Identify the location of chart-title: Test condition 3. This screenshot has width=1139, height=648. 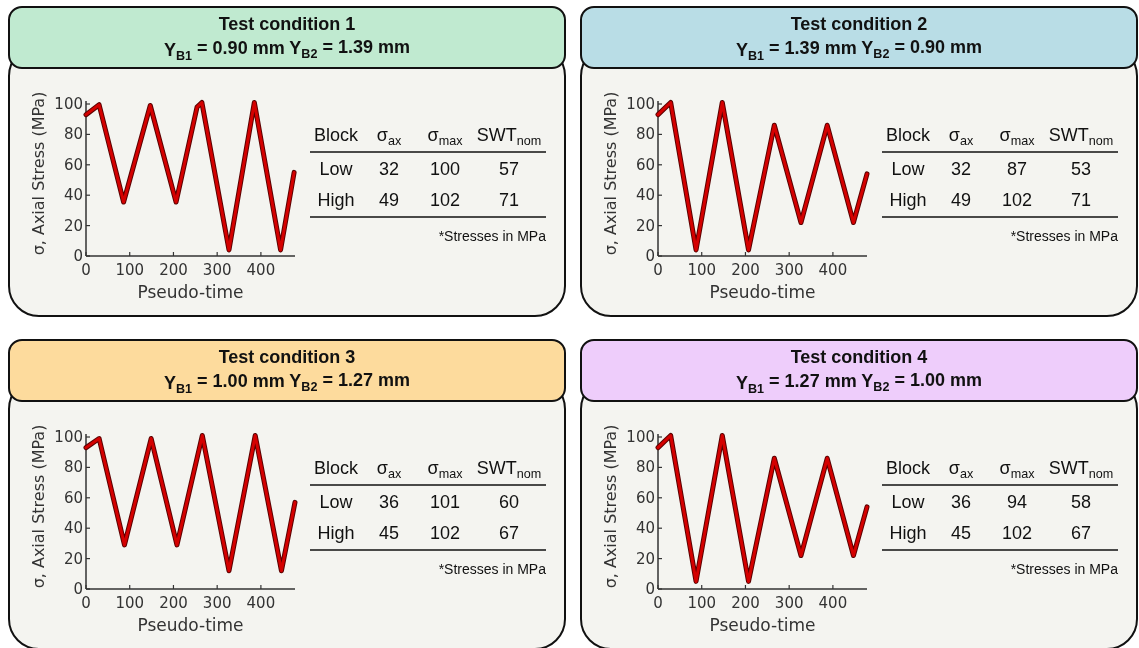
(287, 357).